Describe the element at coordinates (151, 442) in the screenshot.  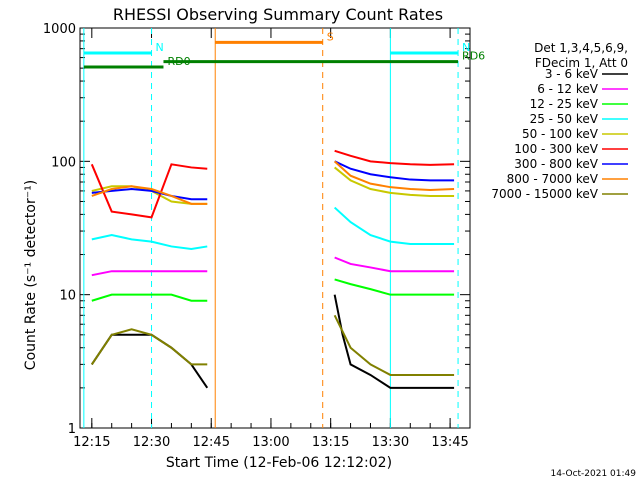
I see `x-tick-label: 12:30` at that location.